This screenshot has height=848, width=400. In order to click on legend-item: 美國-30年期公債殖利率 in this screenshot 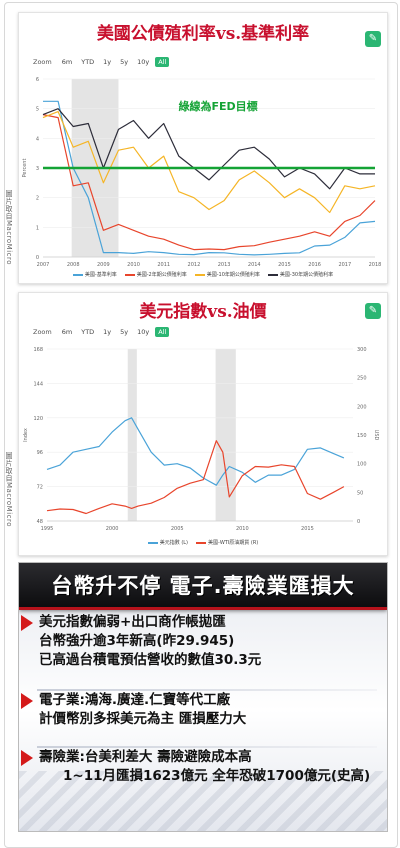, I will do `click(300, 274)`.